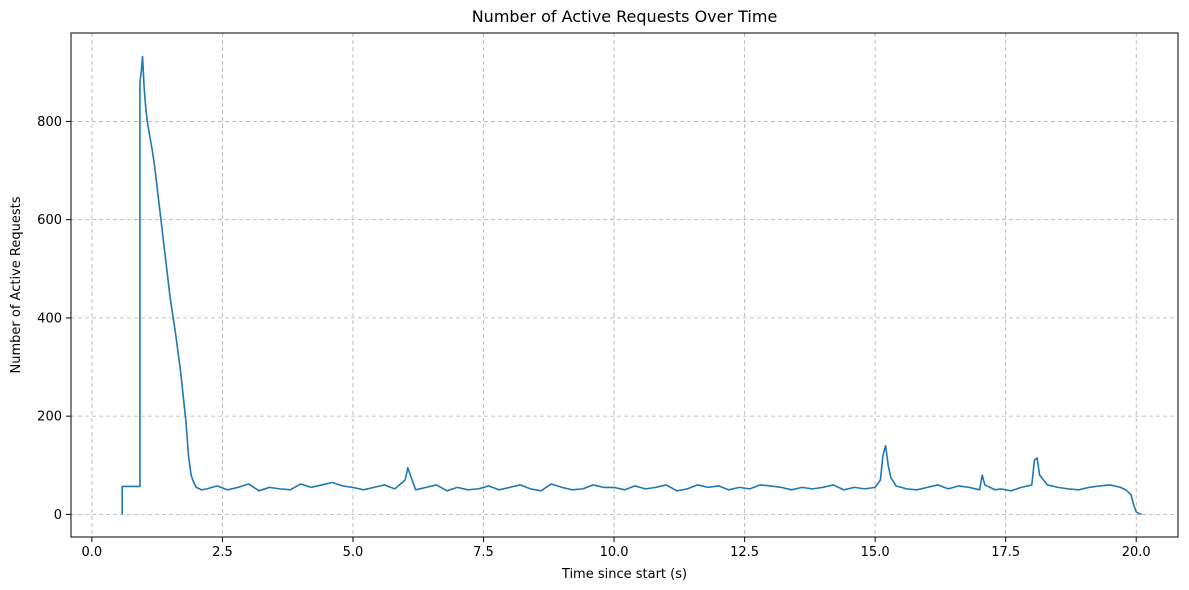  Describe the element at coordinates (16, 284) in the screenshot. I see `y-axis-label: Number of Active Requests` at that location.